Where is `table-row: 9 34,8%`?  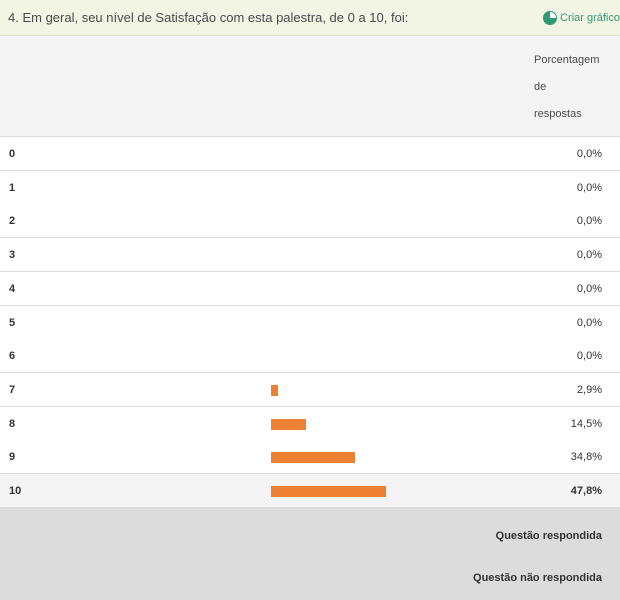
table-row: 9 34,8% is located at coordinates (310, 457).